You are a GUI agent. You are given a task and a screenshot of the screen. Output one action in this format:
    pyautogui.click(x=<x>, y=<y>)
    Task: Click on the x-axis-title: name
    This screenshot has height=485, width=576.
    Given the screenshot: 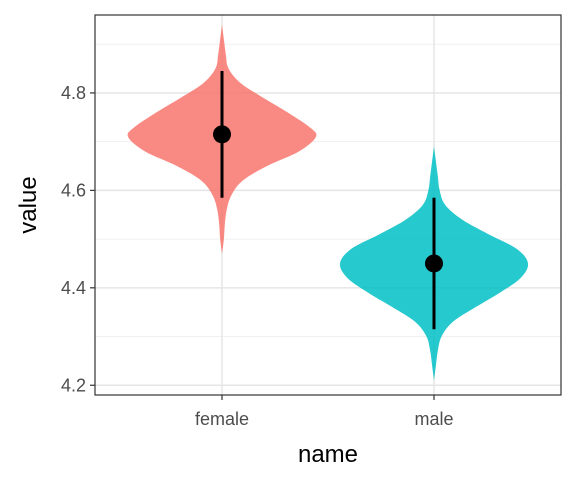 What is the action you would take?
    pyautogui.click(x=328, y=454)
    